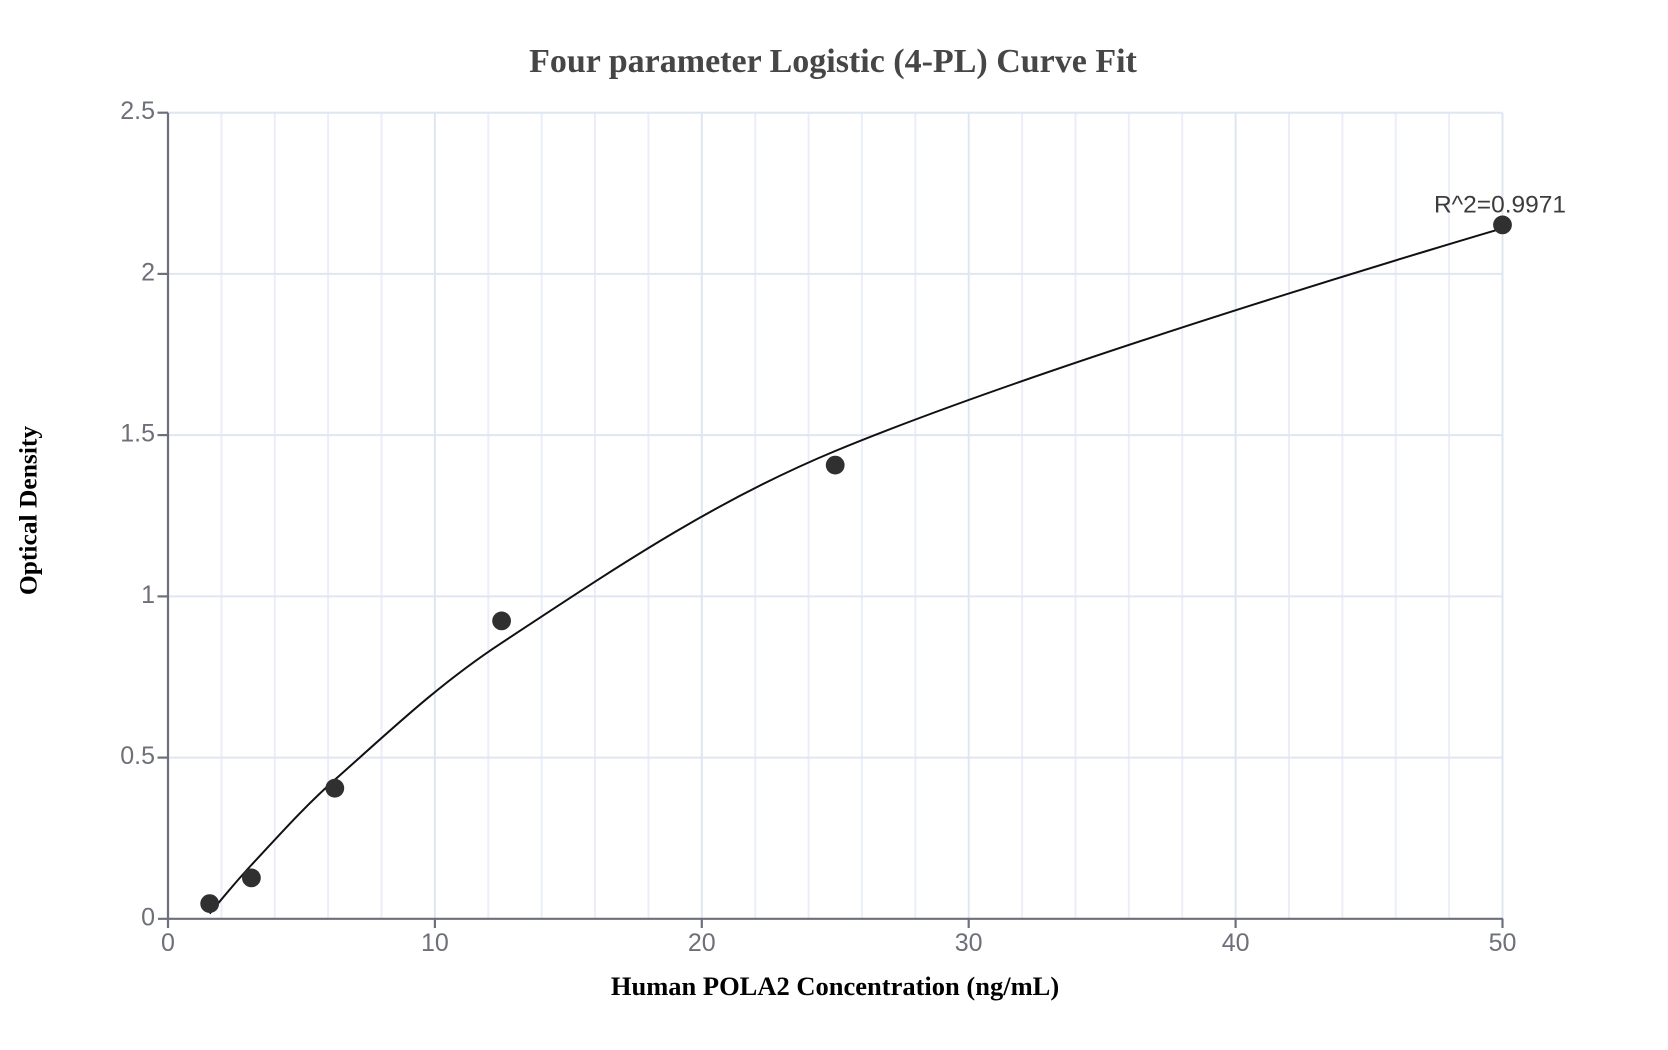 This screenshot has width=1668, height=1050. I want to click on svg-text: Optical Density, so click(28, 511).